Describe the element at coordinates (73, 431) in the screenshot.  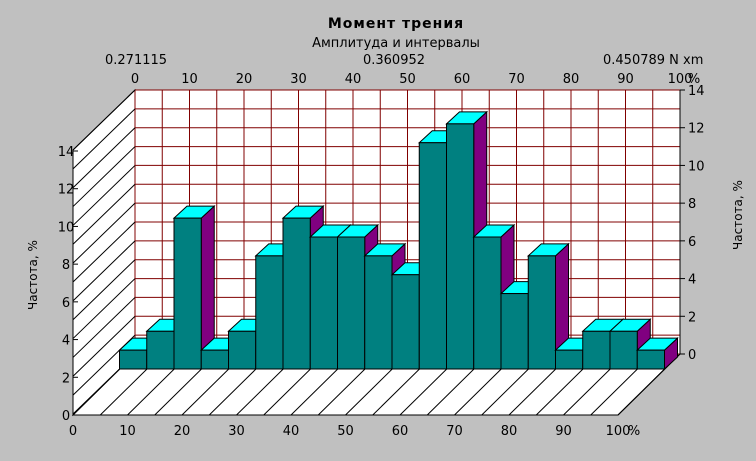
I see `x-tick-label-bottom: 0` at that location.